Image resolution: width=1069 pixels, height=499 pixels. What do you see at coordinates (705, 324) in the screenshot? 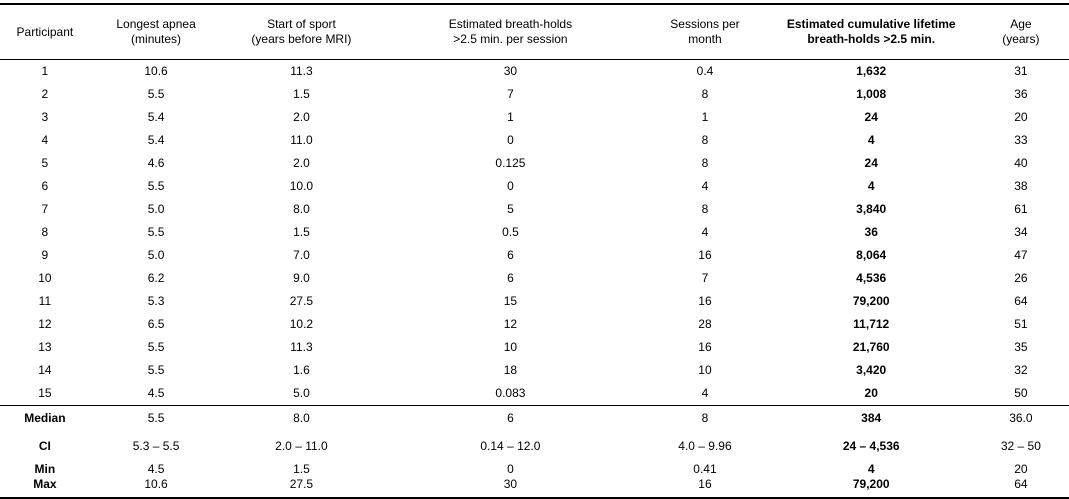
I see `value-cell: 28` at bounding box center [705, 324].